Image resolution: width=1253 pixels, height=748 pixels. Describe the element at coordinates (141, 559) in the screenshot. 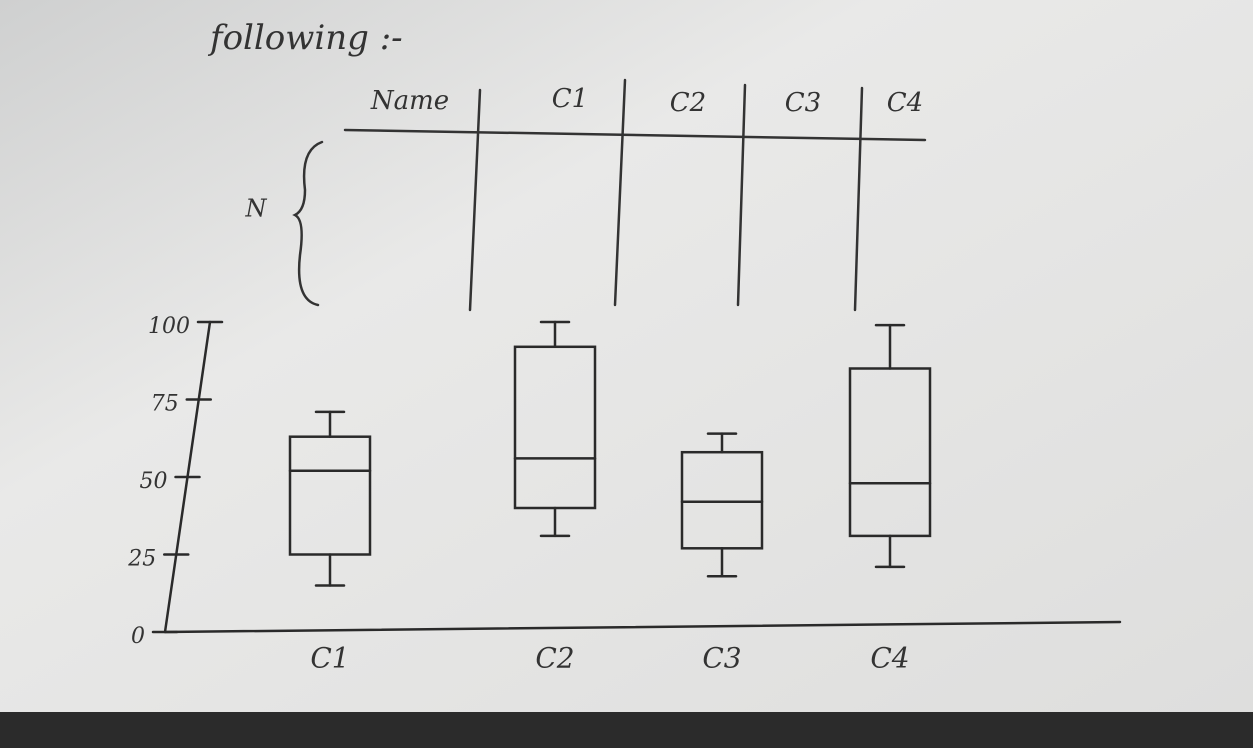

I see `y-tick-label: 25` at that location.